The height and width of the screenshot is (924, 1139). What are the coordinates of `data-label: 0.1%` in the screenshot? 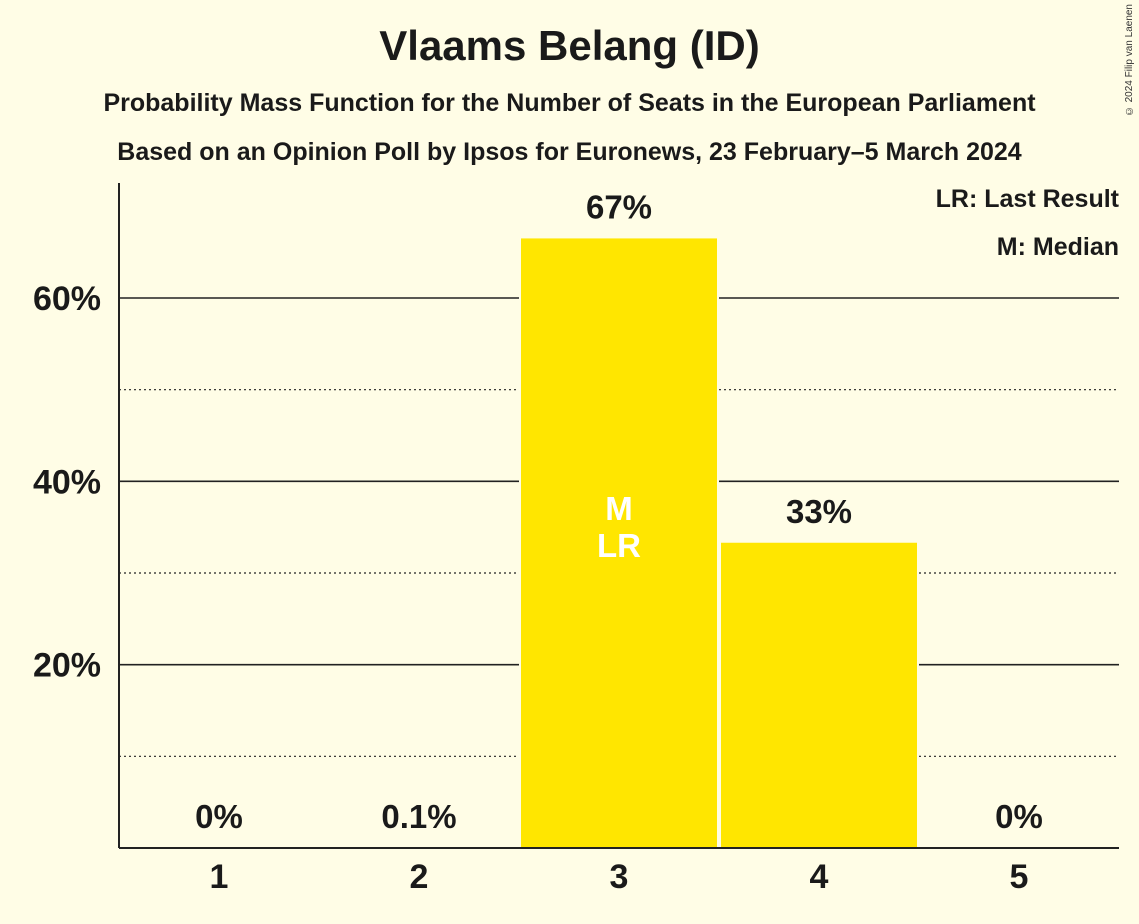 It's located at (418, 816).